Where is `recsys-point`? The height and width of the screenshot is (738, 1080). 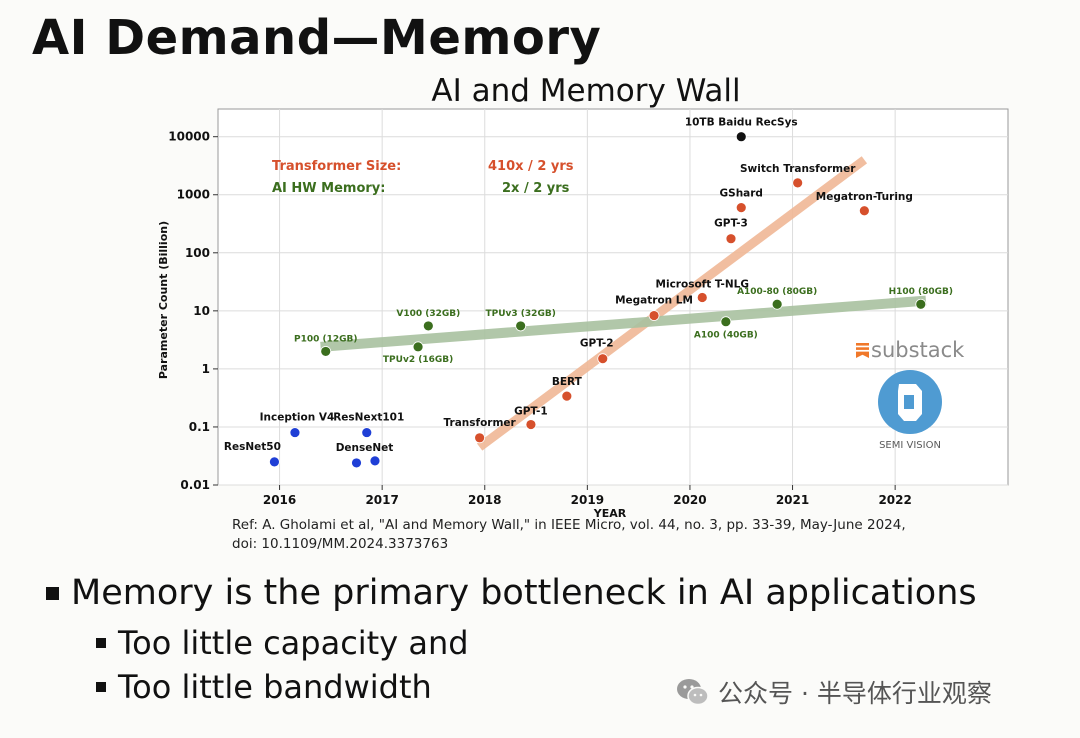
recsys-point is located at coordinates (741, 137).